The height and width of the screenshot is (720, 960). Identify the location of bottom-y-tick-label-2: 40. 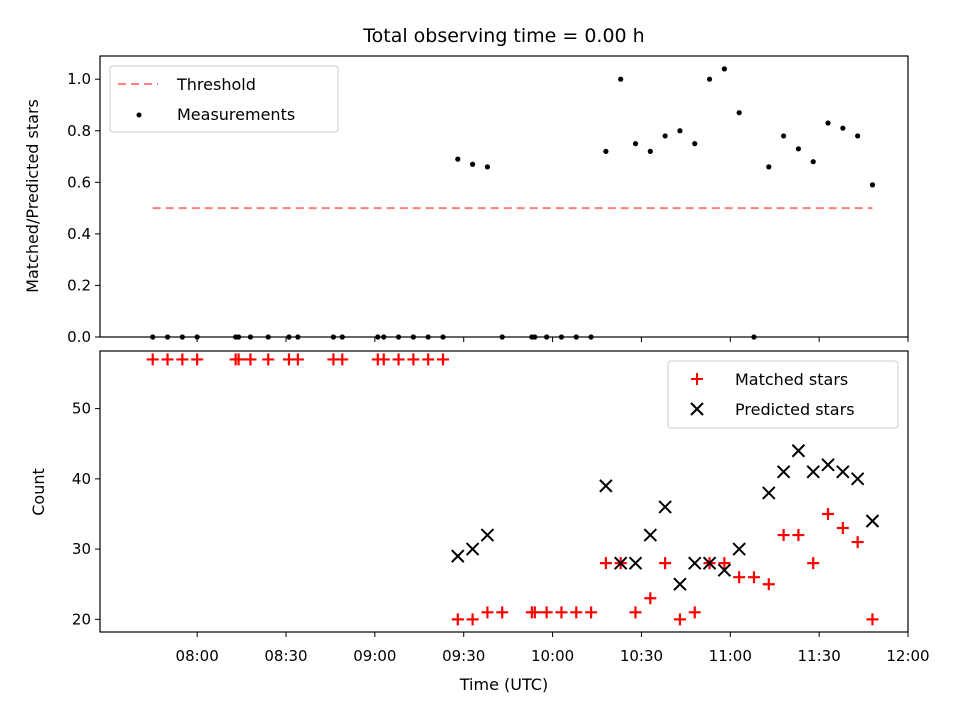
(81, 479).